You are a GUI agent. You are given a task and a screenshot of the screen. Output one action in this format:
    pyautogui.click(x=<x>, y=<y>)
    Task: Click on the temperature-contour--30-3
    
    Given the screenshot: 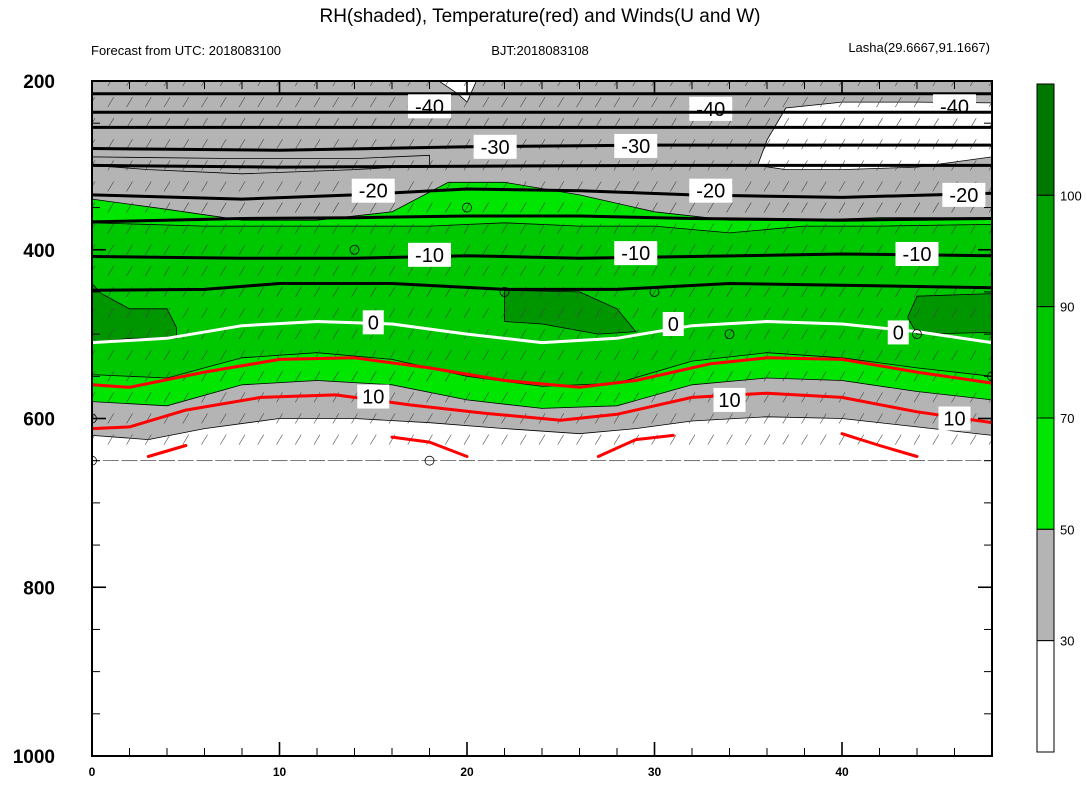 What is the action you would take?
    pyautogui.click(x=542, y=147)
    